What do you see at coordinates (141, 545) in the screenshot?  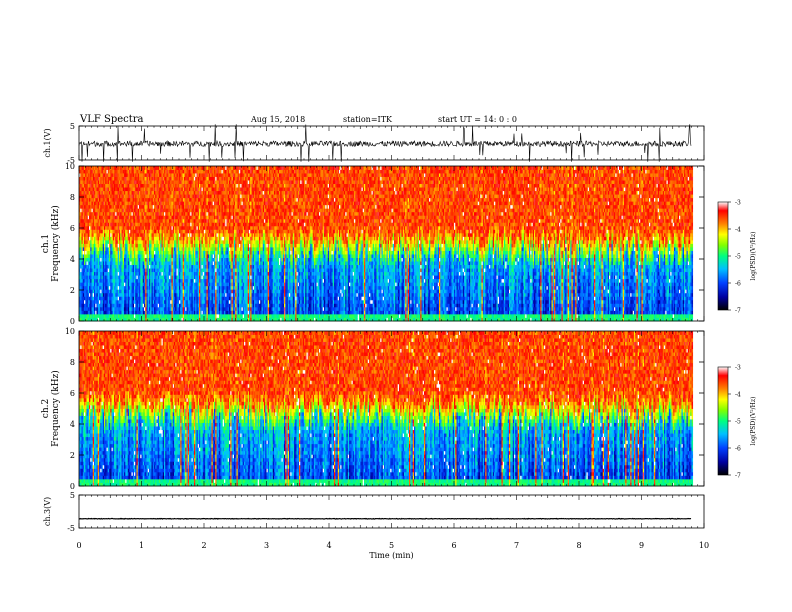 I see `x-tick-label: 1` at bounding box center [141, 545].